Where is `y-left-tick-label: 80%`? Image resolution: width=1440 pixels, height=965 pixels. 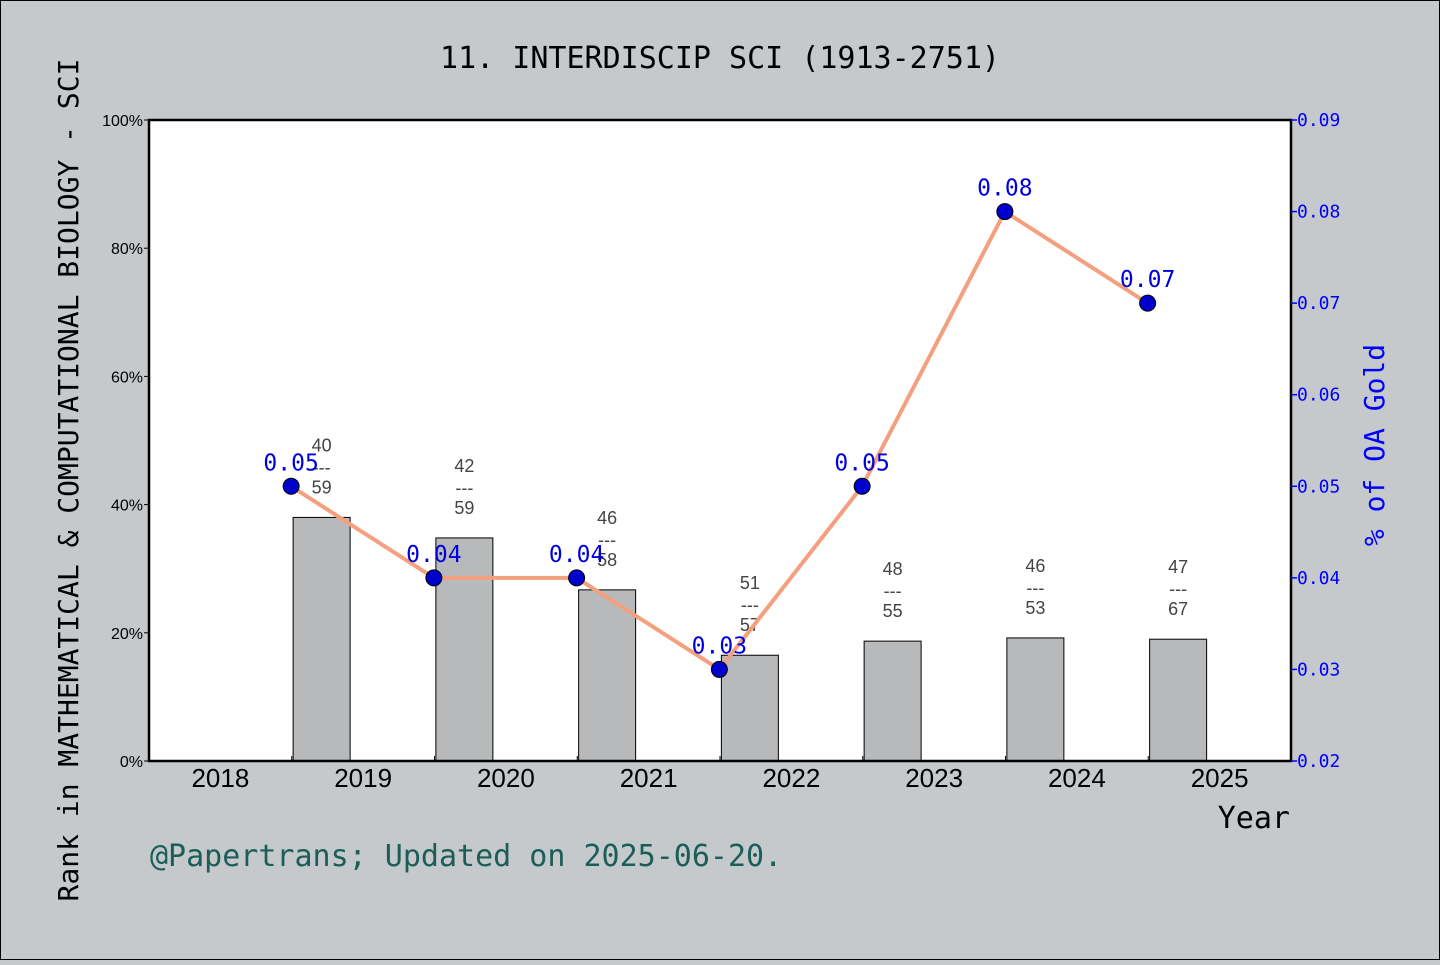 y-left-tick-label: 80% is located at coordinates (127, 249).